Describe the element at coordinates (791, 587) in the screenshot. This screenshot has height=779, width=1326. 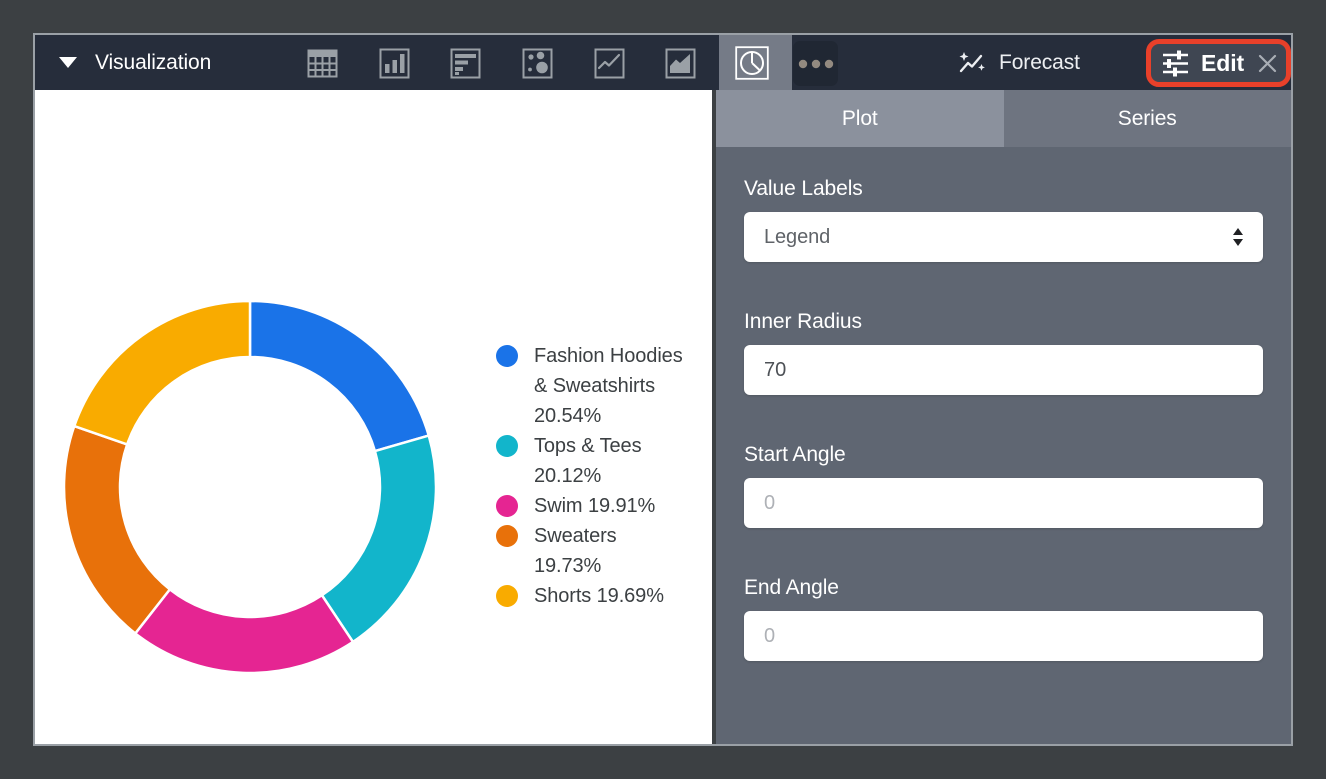
I see `end-angle-label: End Angle` at that location.